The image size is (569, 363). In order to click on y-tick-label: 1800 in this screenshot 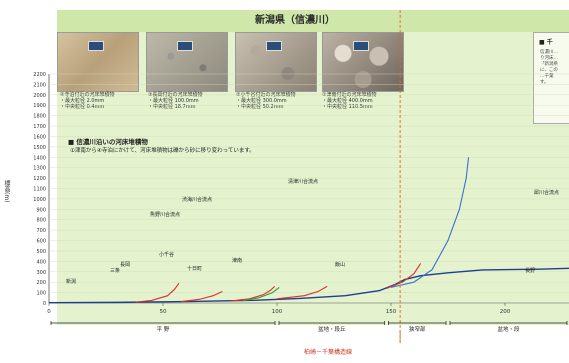, I will do `click(39, 117)`.